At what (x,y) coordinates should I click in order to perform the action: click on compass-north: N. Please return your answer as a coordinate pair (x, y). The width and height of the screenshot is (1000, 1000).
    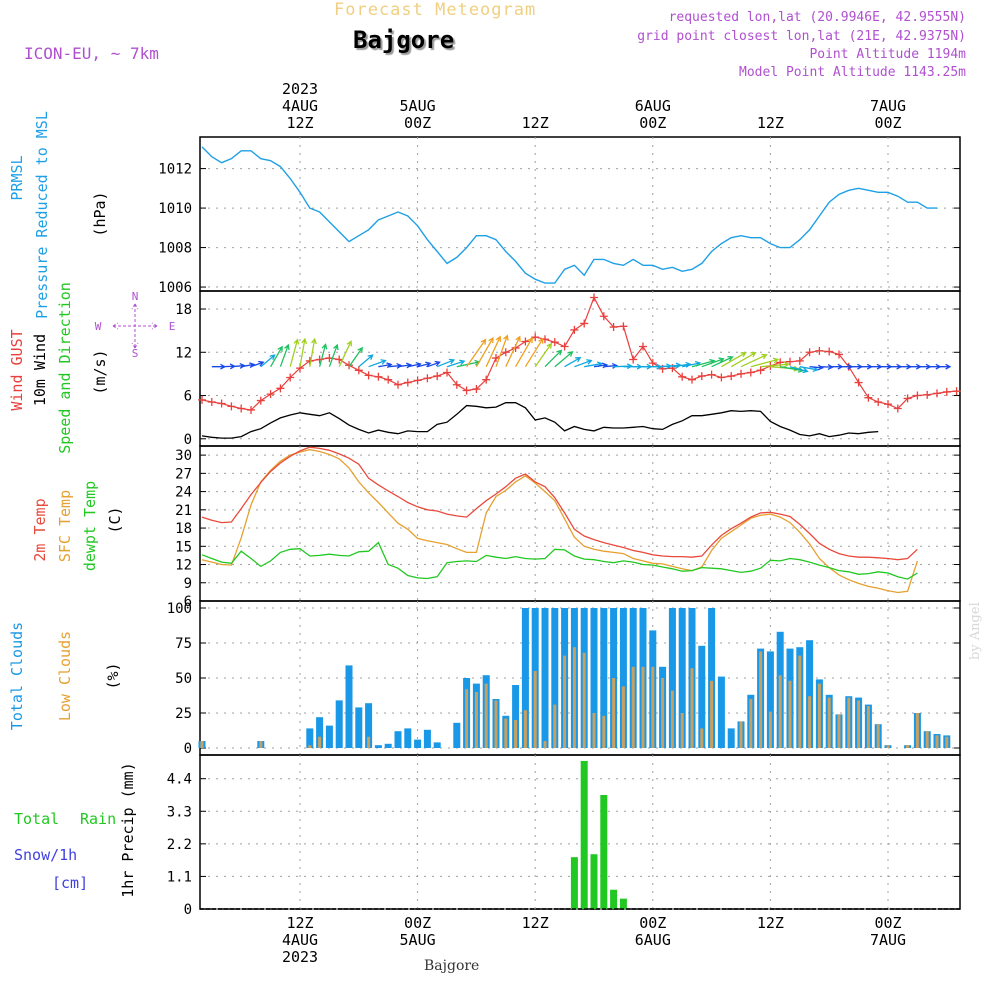
    Looking at the image, I should click on (135, 296).